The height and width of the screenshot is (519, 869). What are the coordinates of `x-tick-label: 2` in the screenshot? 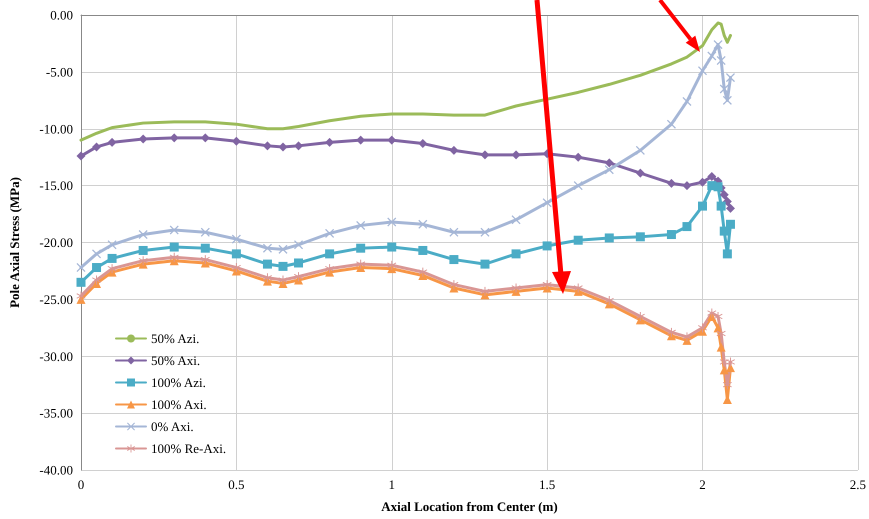 It's located at (702, 484).